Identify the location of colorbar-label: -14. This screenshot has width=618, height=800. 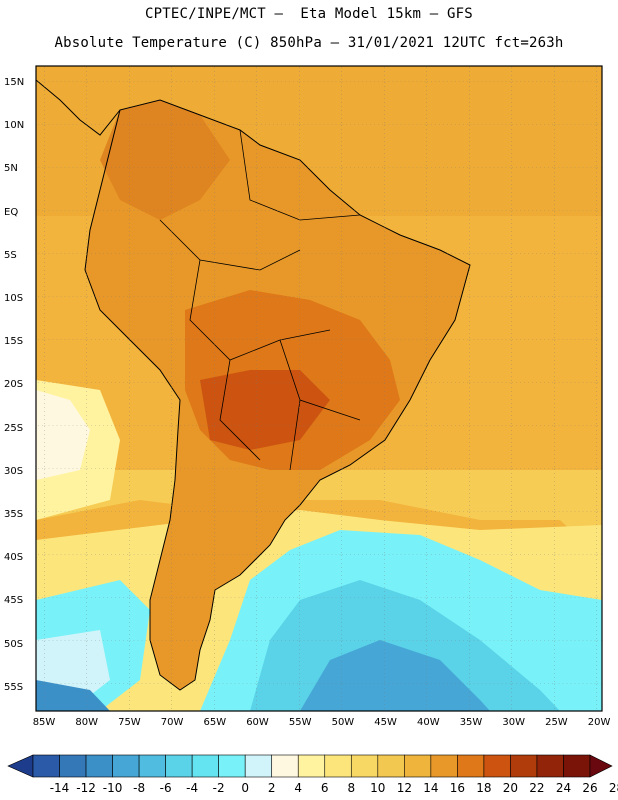
(59, 788).